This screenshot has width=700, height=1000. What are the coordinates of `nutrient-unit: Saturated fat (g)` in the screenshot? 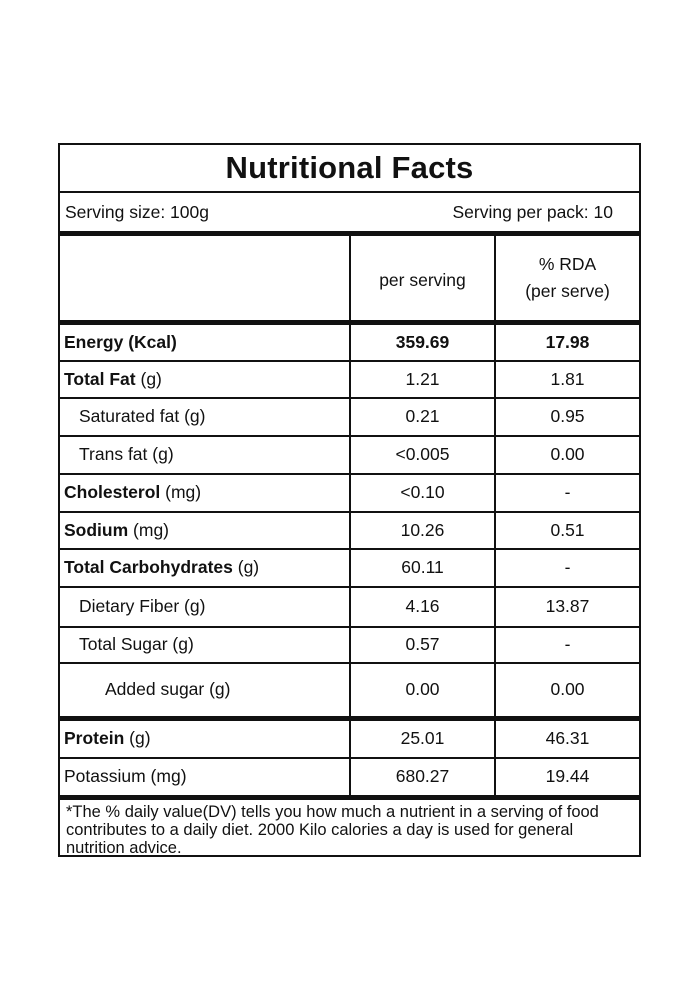 It's located at (142, 416).